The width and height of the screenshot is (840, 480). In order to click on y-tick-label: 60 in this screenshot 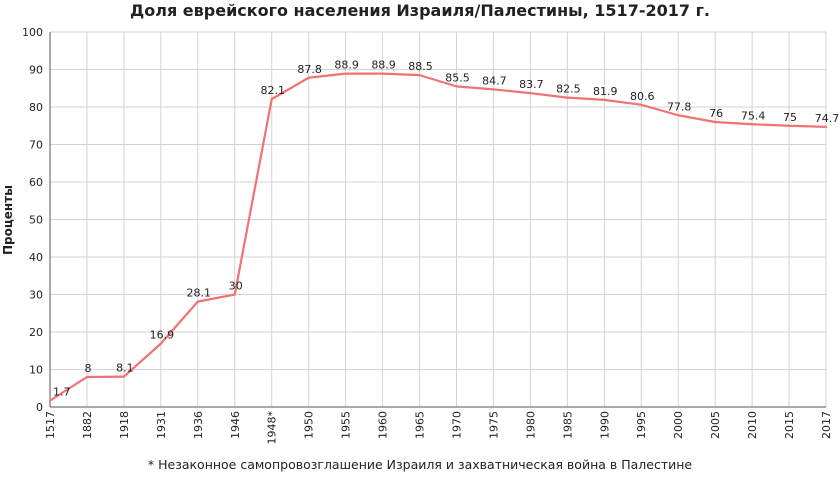, I will do `click(36, 182)`.